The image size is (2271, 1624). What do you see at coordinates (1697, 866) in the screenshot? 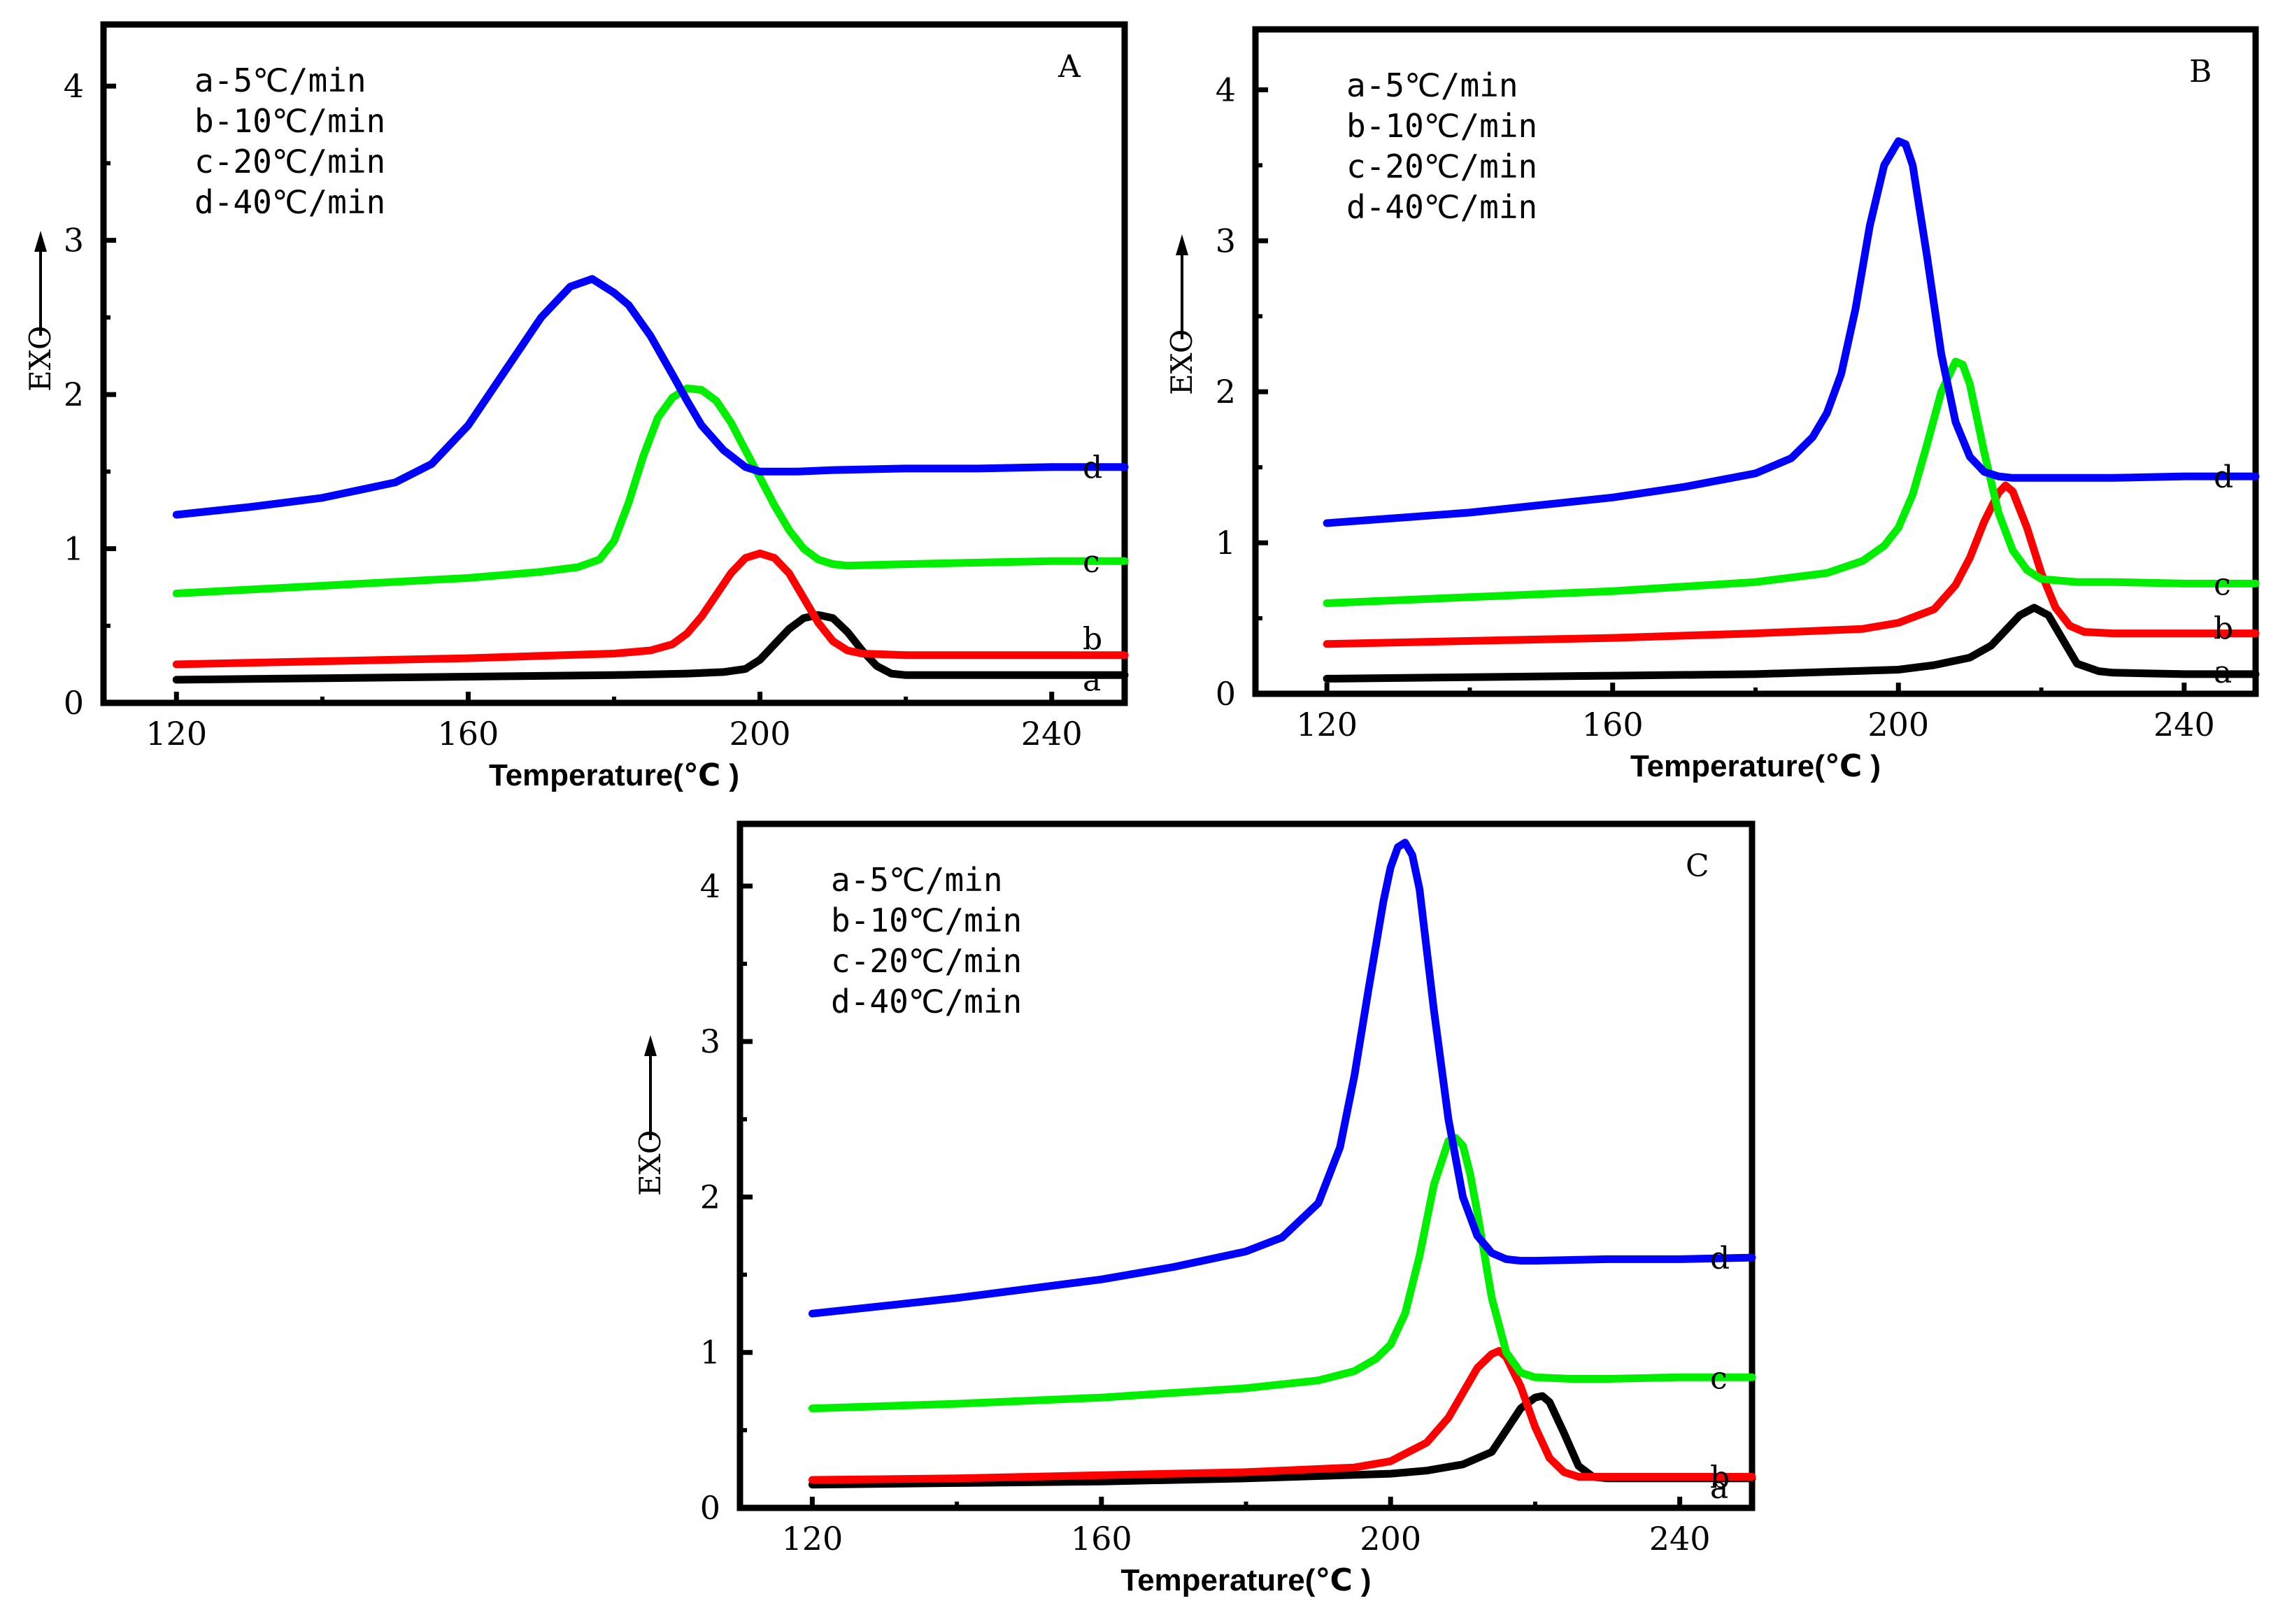
I see `panel-letter: C` at bounding box center [1697, 866].